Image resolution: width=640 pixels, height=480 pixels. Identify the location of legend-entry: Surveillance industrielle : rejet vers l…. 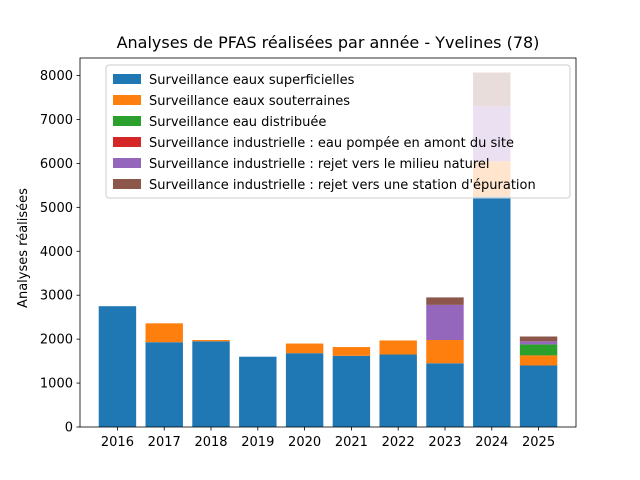
(319, 164).